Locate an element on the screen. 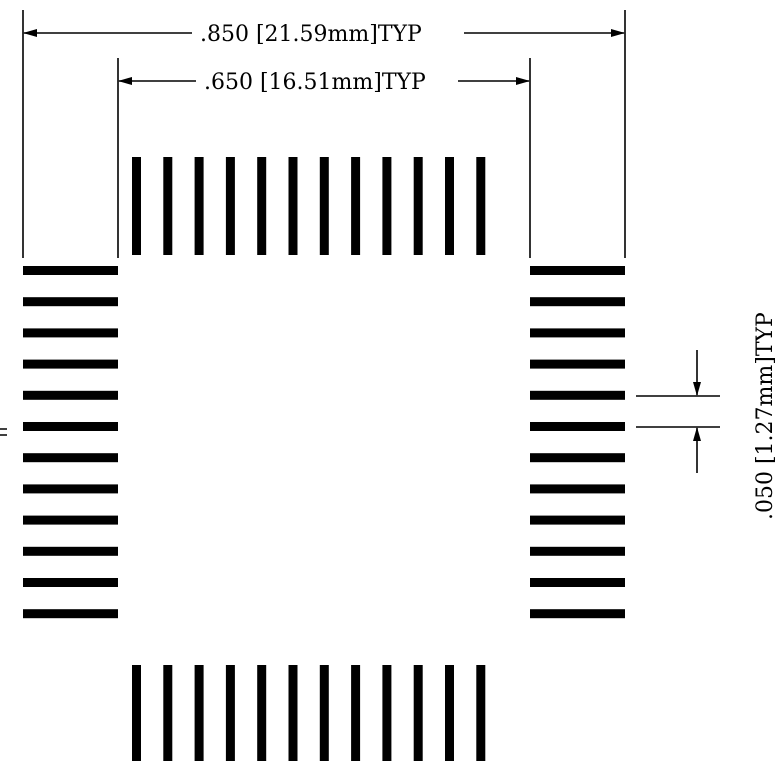  inner-width-dimension: .650 [16.51mm]TYP is located at coordinates (324, 158).